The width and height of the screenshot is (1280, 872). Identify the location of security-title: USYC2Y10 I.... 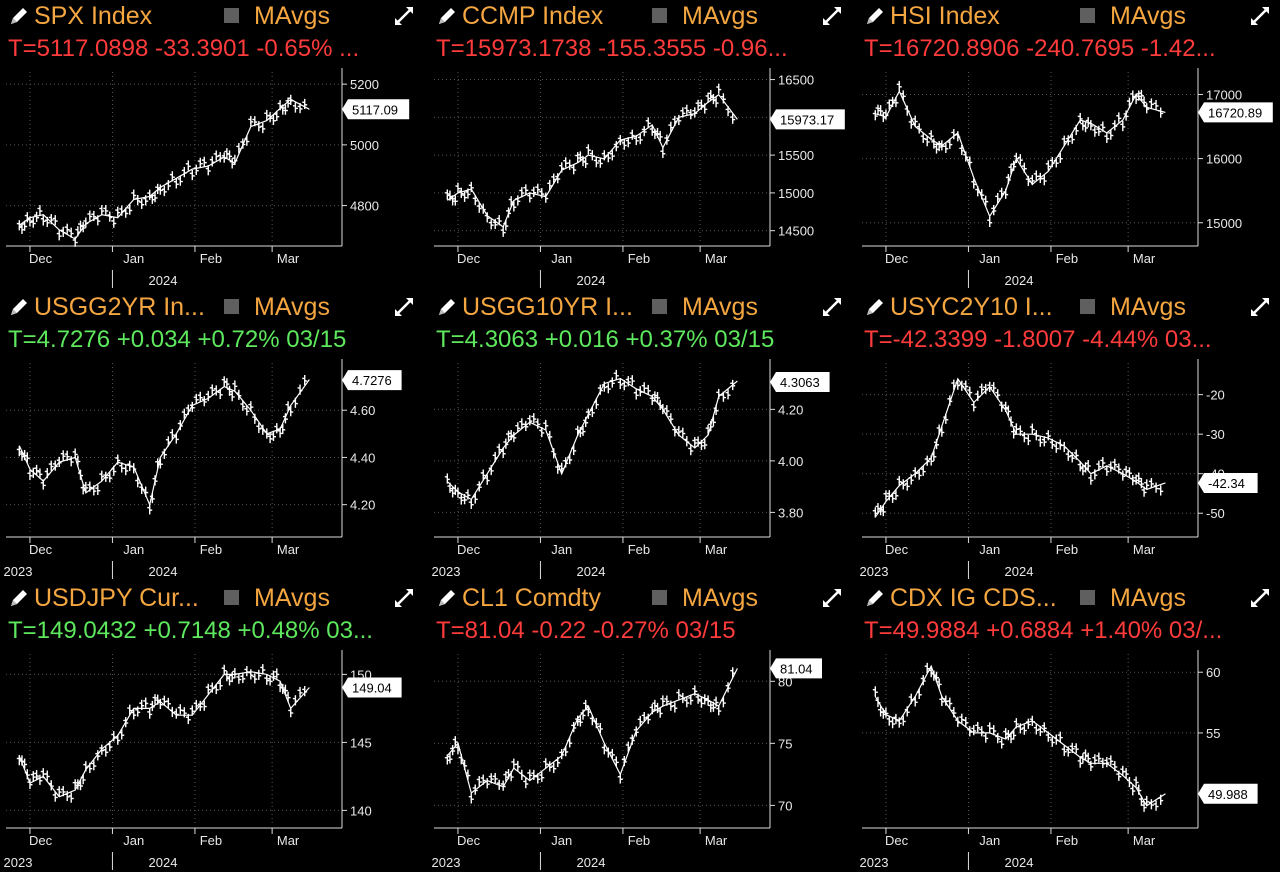
(971, 307).